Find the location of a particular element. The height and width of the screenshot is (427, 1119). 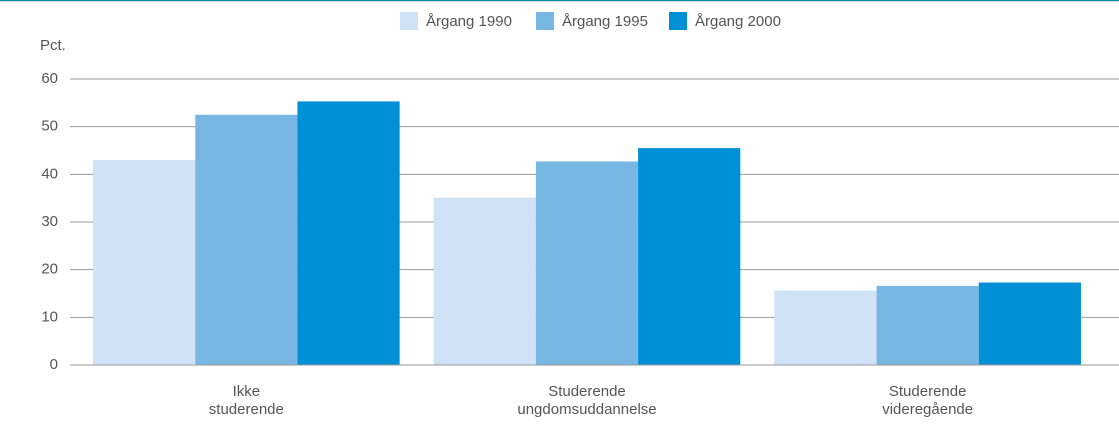

y-tick-label: 10 is located at coordinates (49, 316).